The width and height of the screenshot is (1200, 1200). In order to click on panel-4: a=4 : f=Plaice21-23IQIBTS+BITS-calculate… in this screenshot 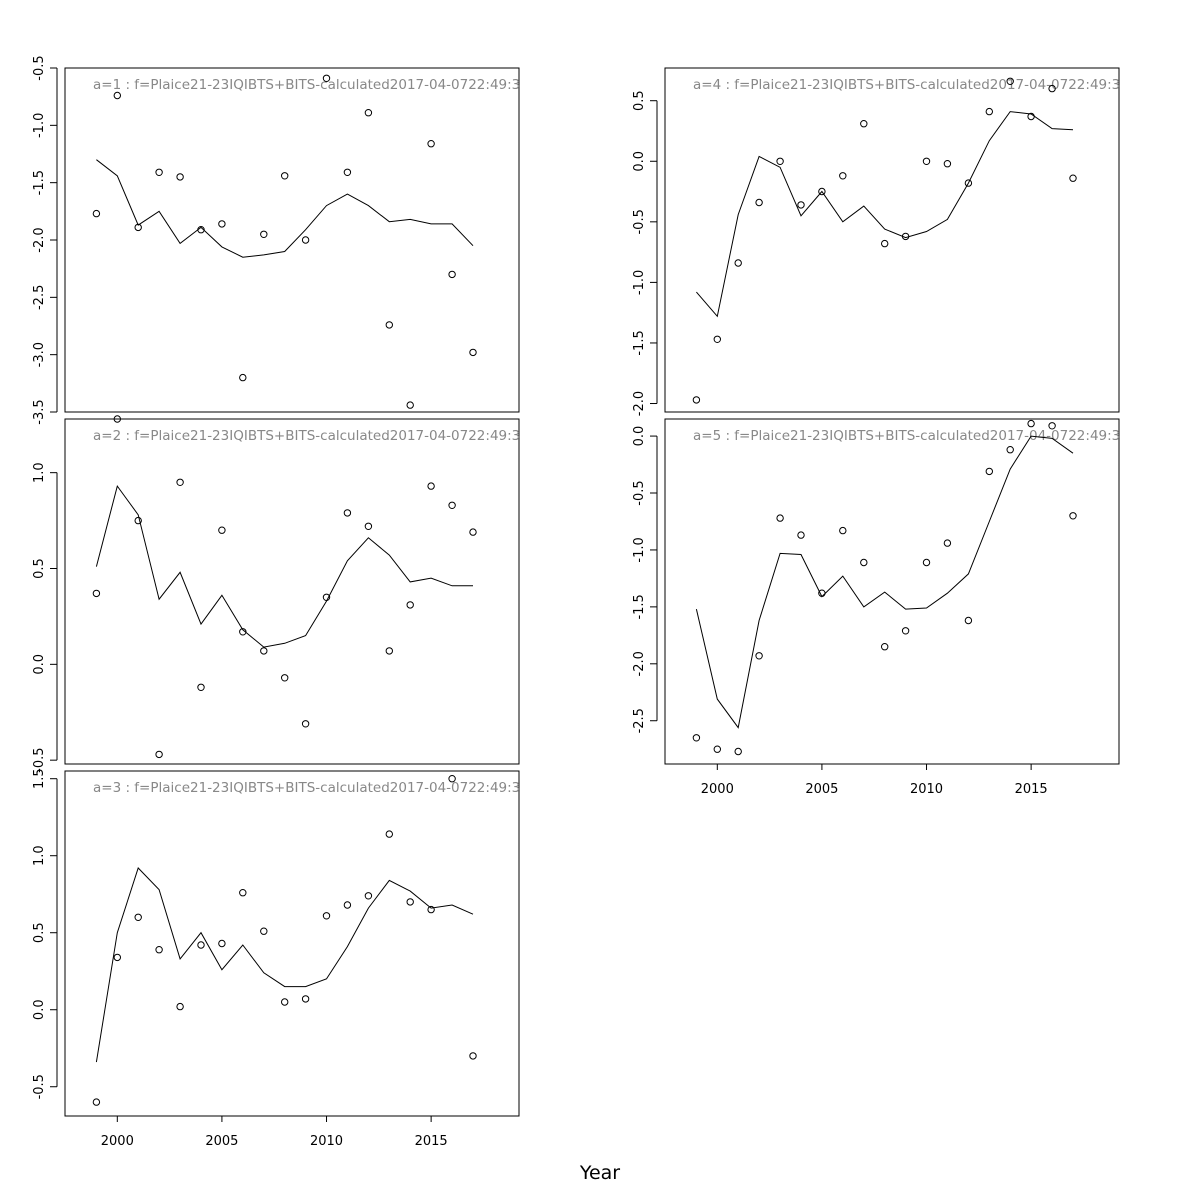, I will do `click(876, 241)`.